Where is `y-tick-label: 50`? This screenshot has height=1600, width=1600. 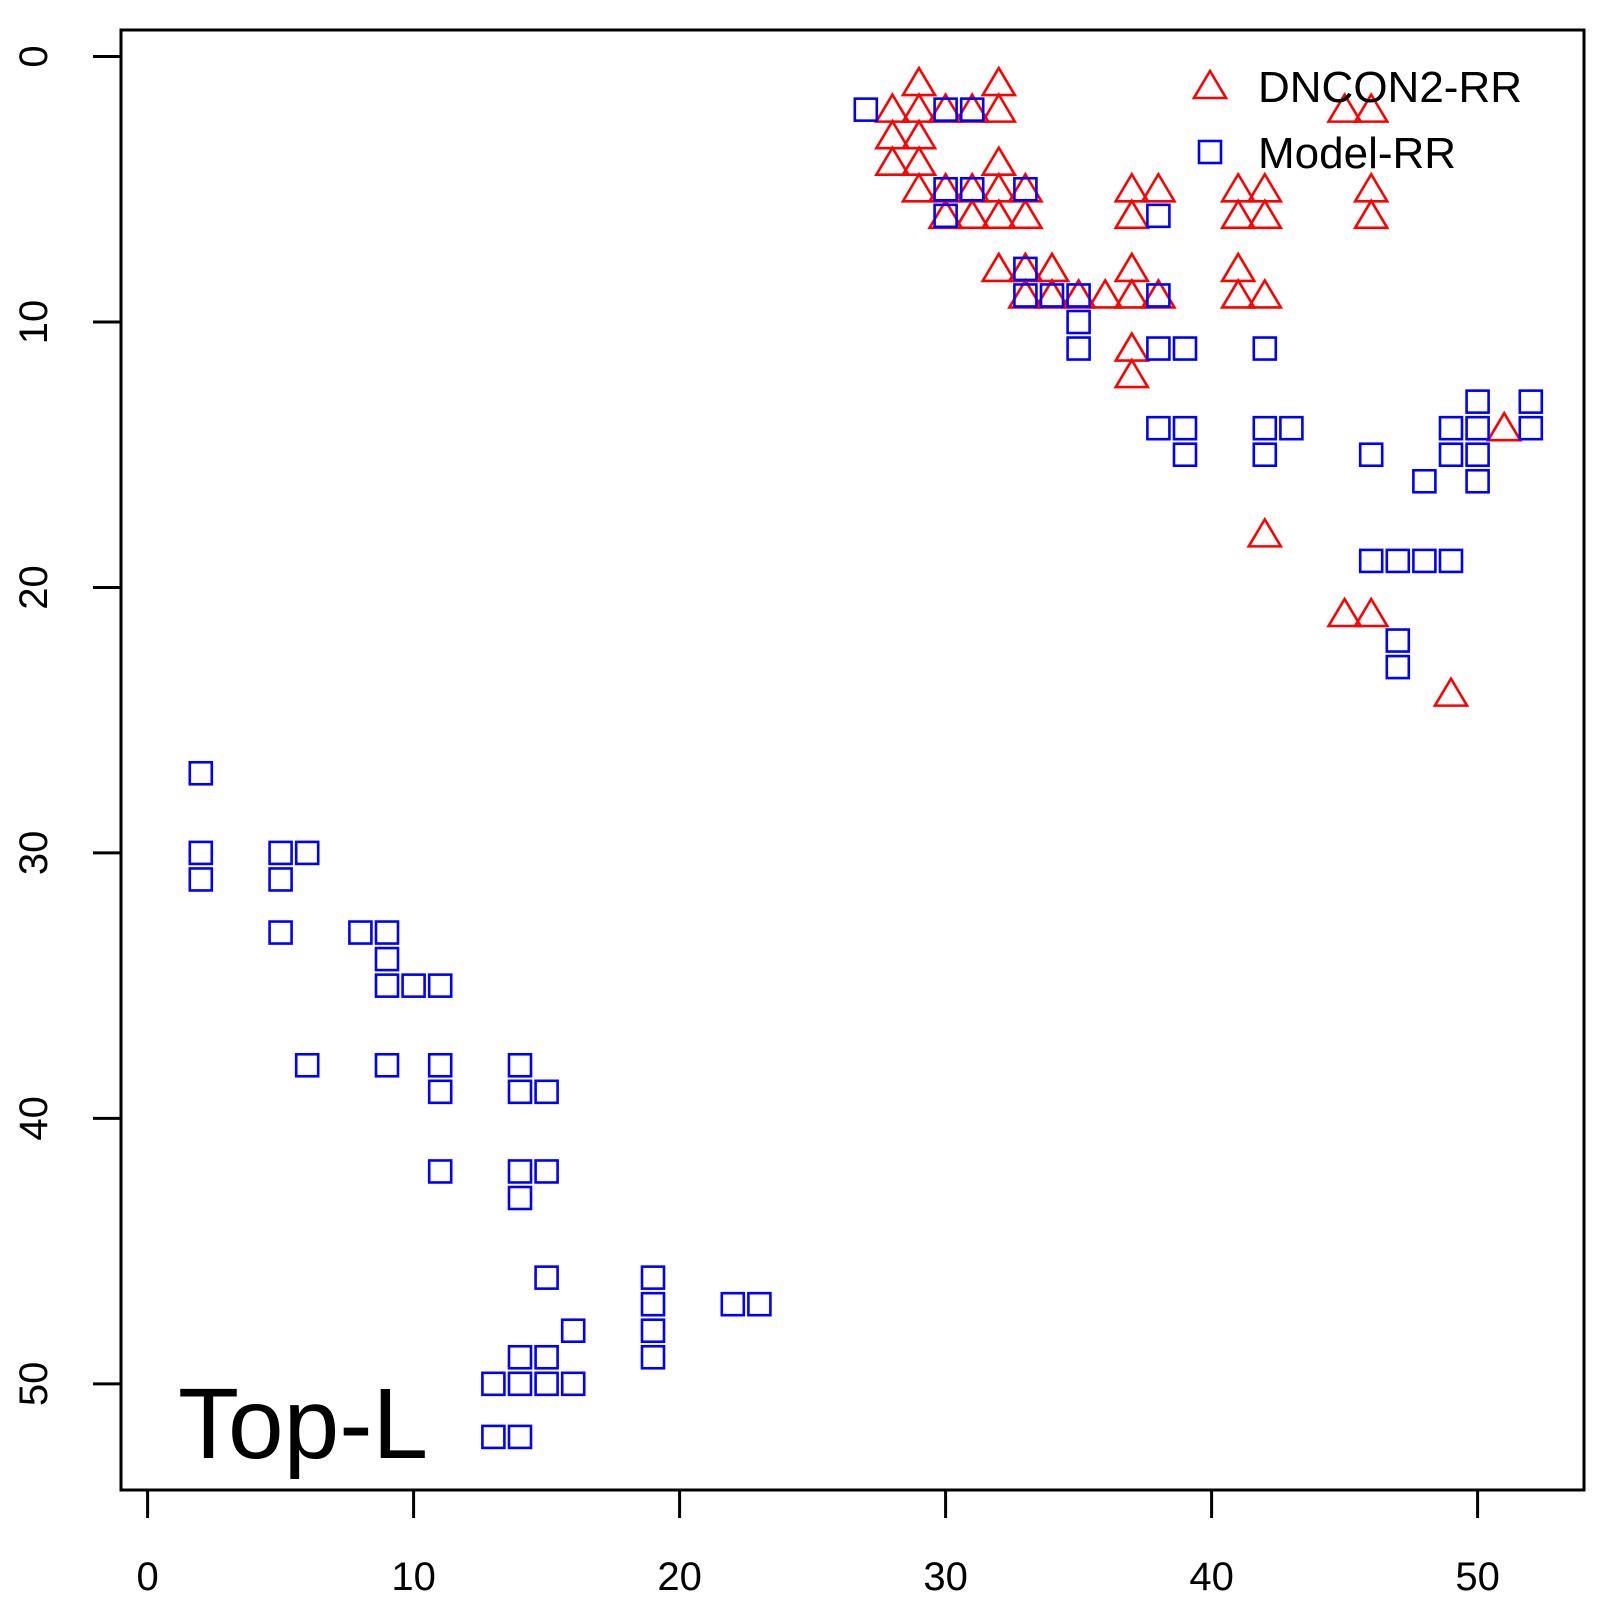
y-tick-label: 50 is located at coordinates (34, 1384).